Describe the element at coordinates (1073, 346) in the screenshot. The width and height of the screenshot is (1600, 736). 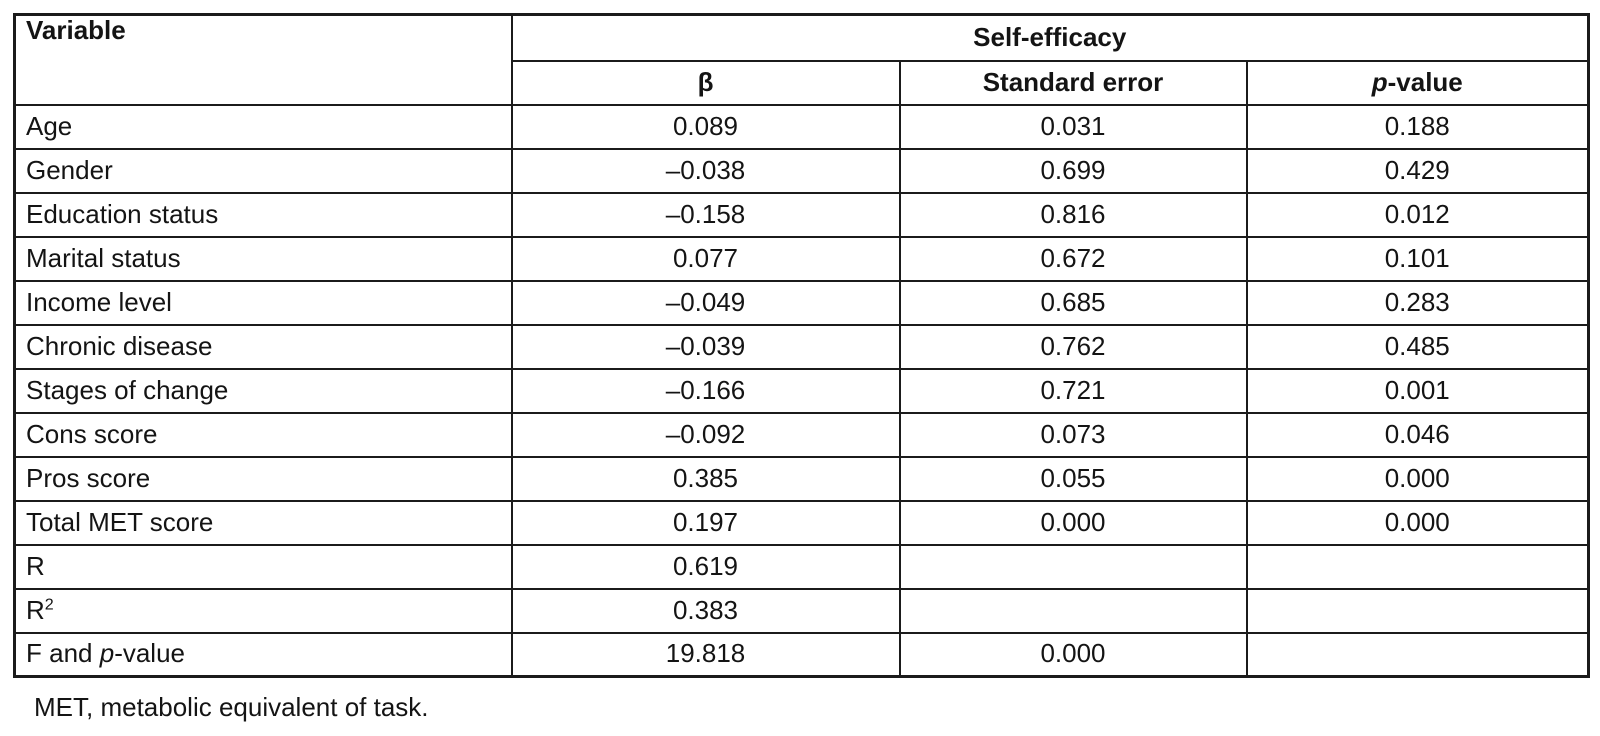
I see `cell-standard-error: 0.762` at that location.